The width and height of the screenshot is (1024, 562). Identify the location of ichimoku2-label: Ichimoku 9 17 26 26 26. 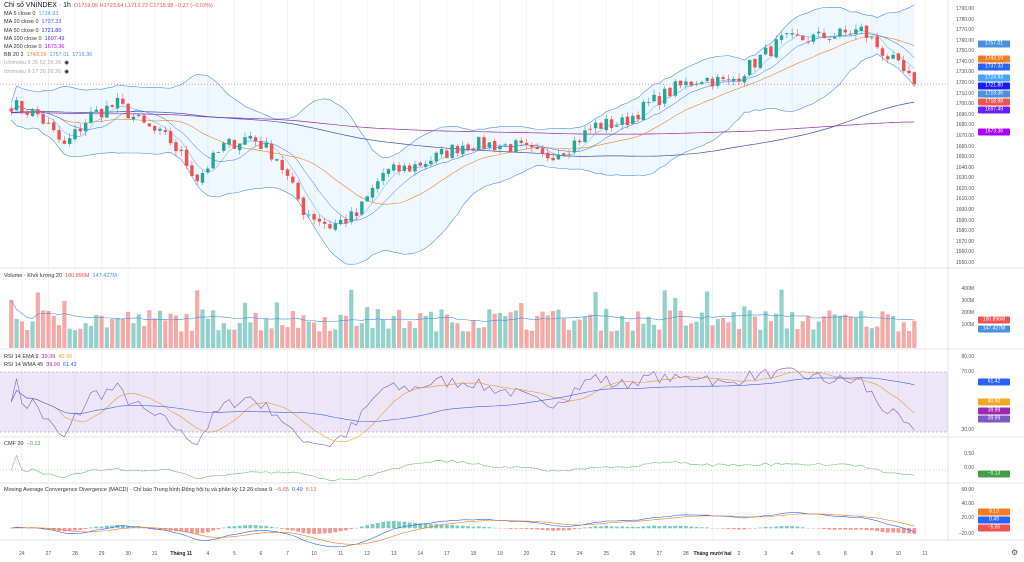
(33, 71).